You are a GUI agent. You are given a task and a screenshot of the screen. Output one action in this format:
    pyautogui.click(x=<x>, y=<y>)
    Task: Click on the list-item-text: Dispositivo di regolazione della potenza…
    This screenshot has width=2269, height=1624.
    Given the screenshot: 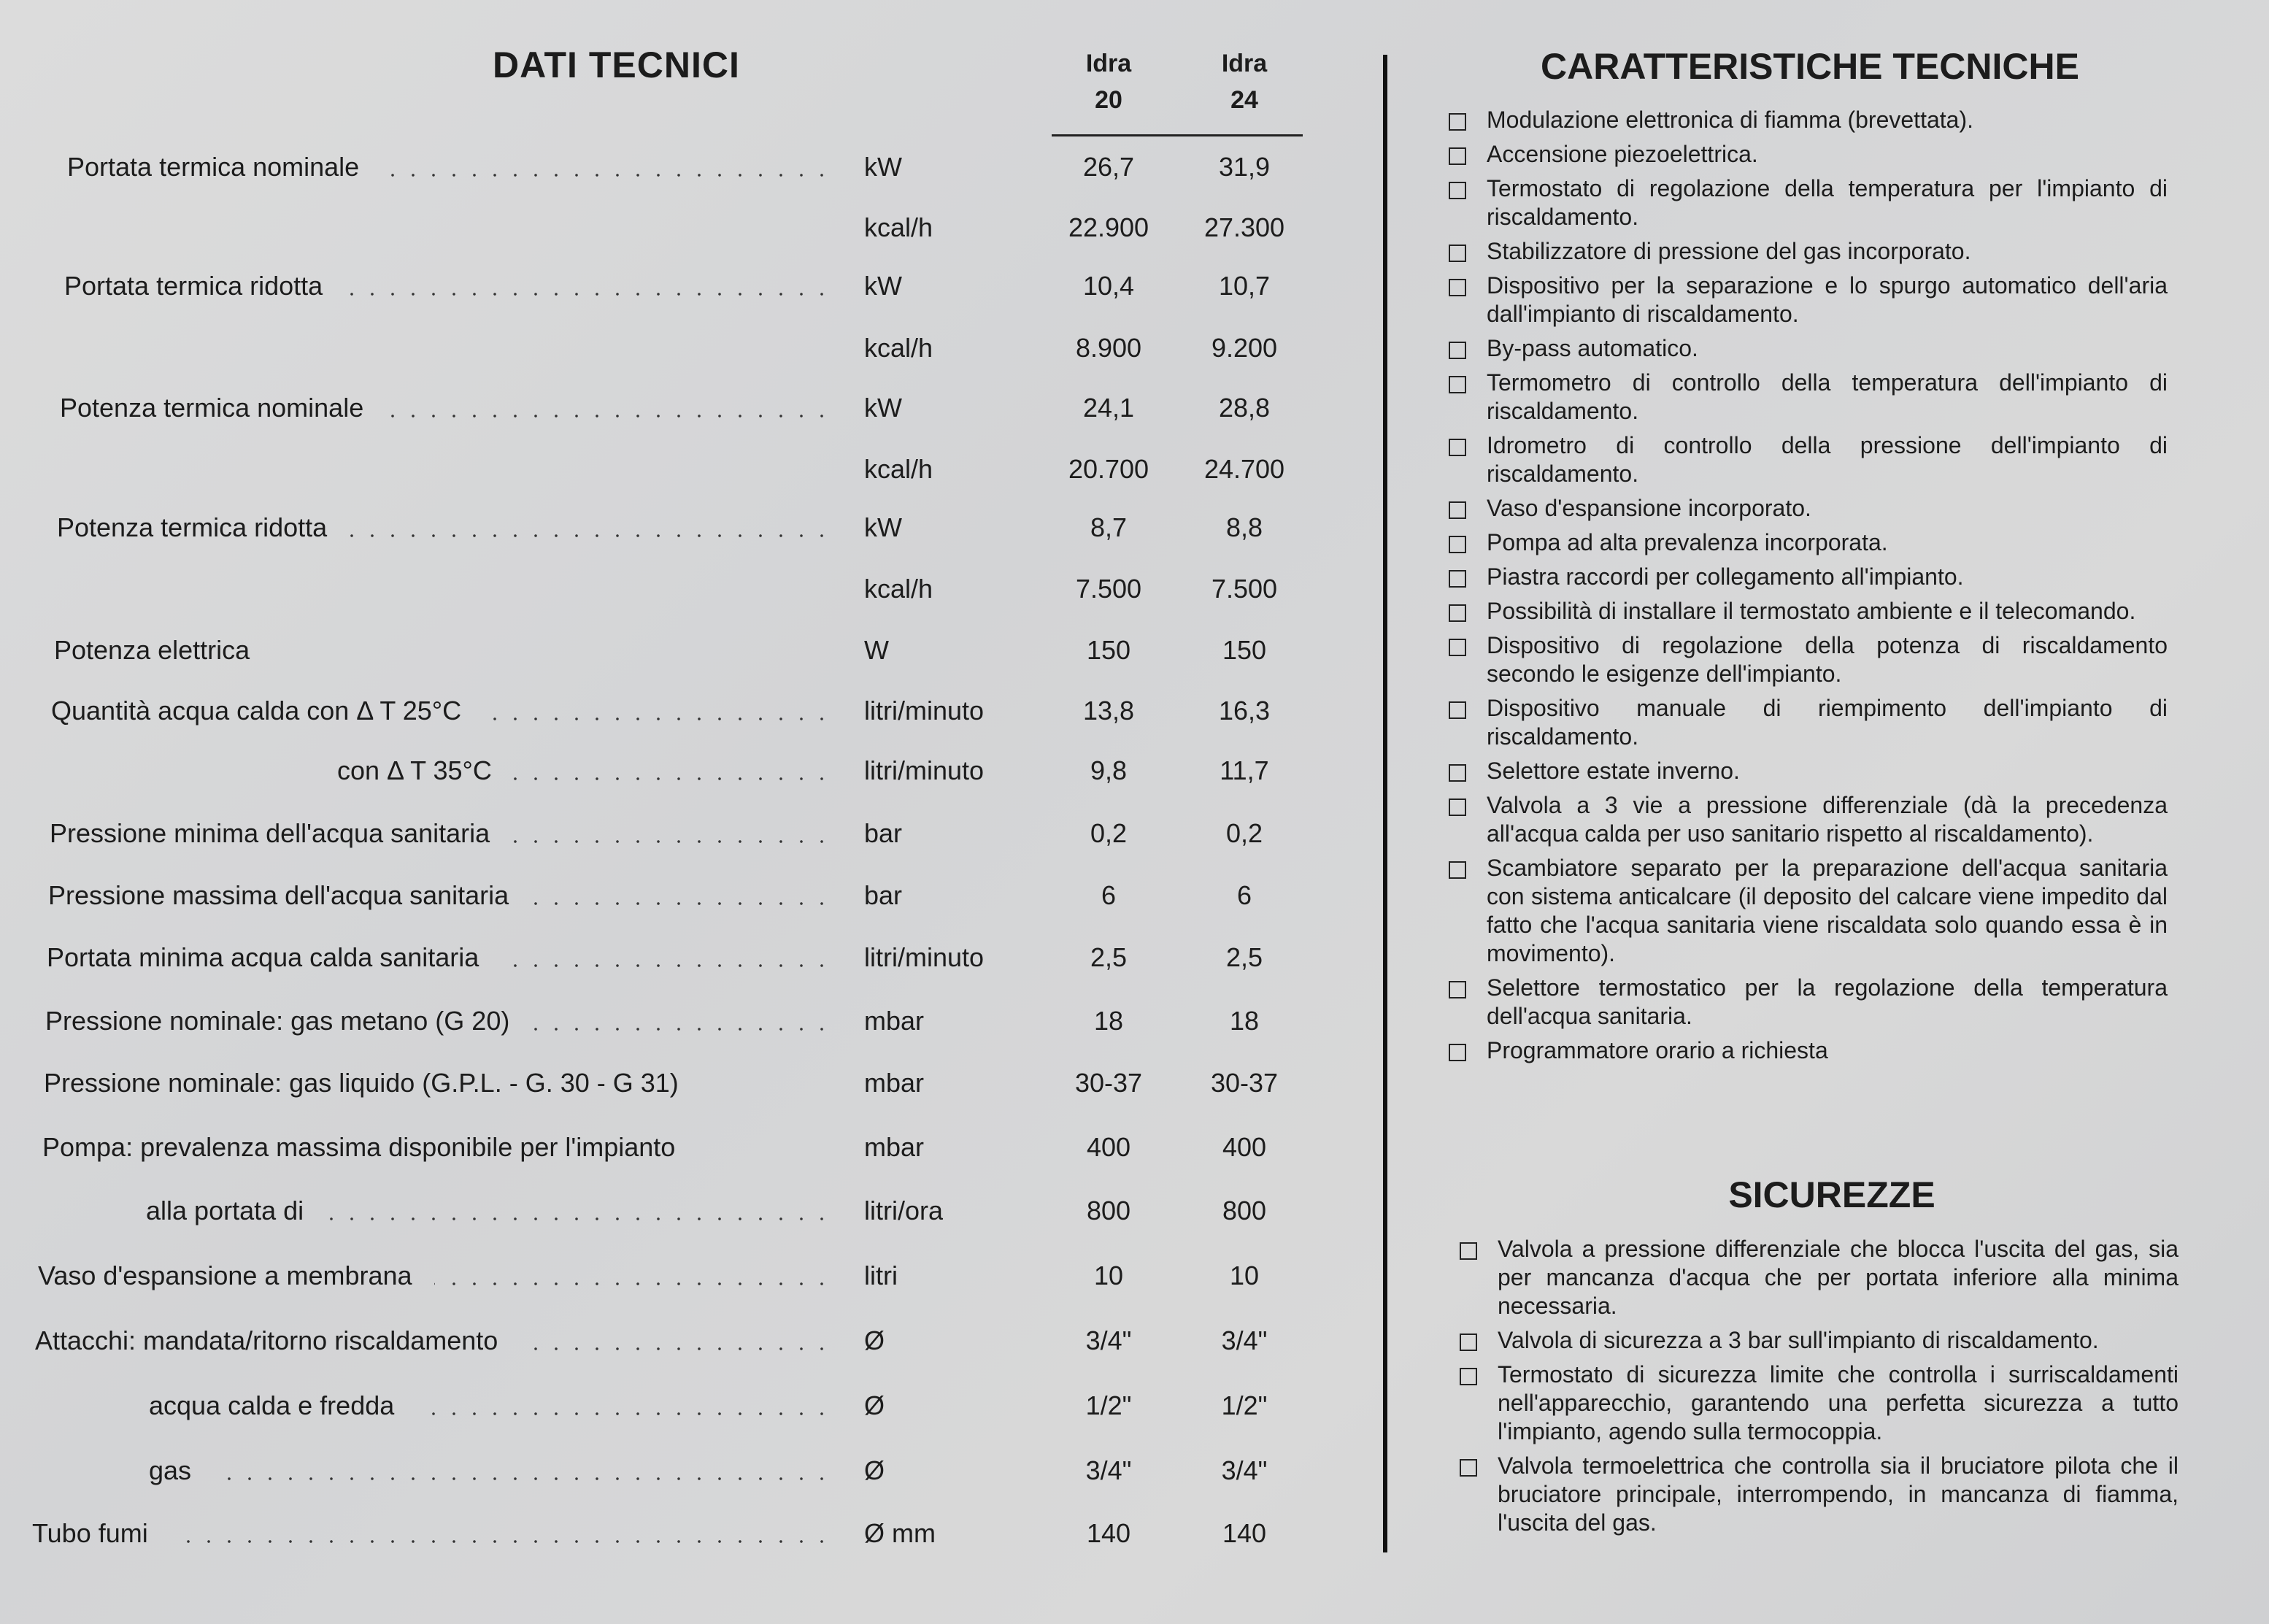 What is the action you would take?
    pyautogui.click(x=1827, y=659)
    